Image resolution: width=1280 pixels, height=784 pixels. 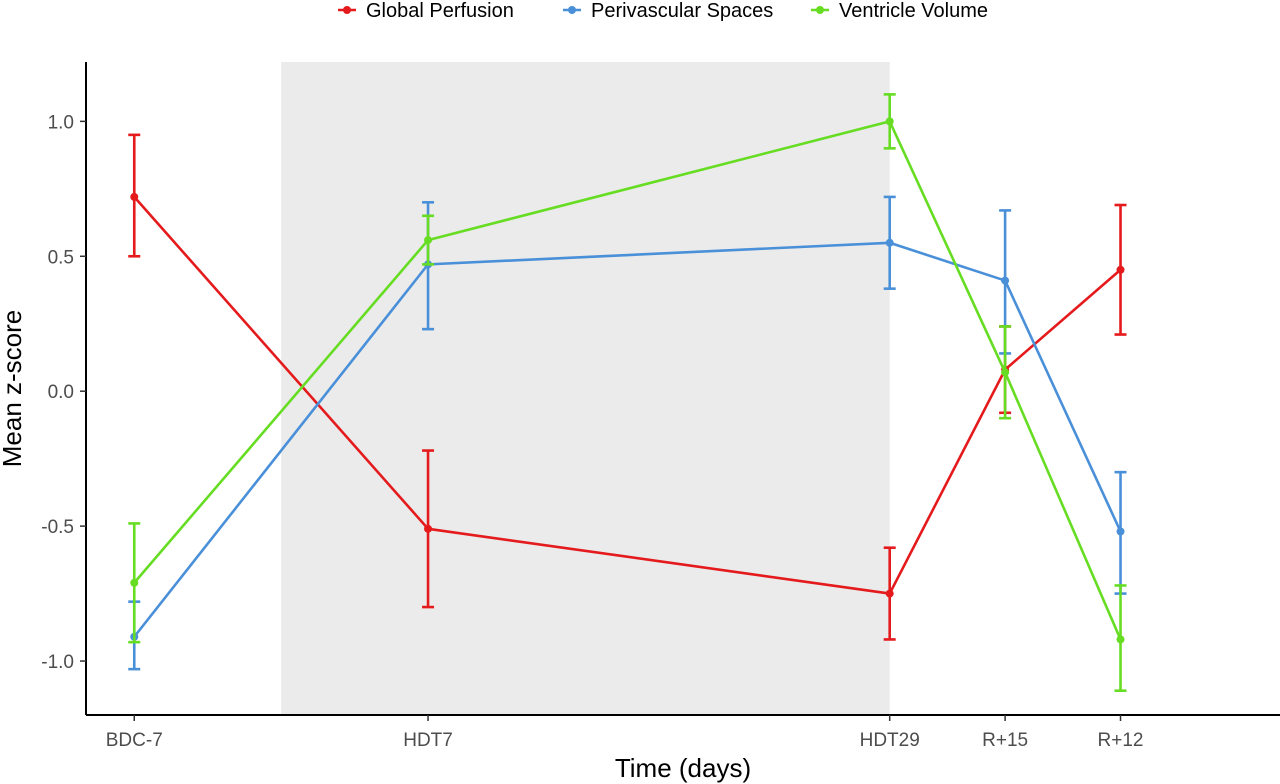 I want to click on y-tick-label: -0.5, so click(x=57, y=527).